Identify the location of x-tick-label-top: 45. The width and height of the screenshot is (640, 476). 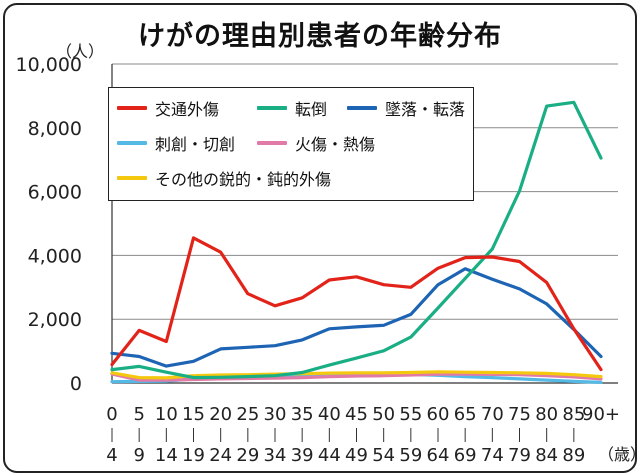
(356, 414).